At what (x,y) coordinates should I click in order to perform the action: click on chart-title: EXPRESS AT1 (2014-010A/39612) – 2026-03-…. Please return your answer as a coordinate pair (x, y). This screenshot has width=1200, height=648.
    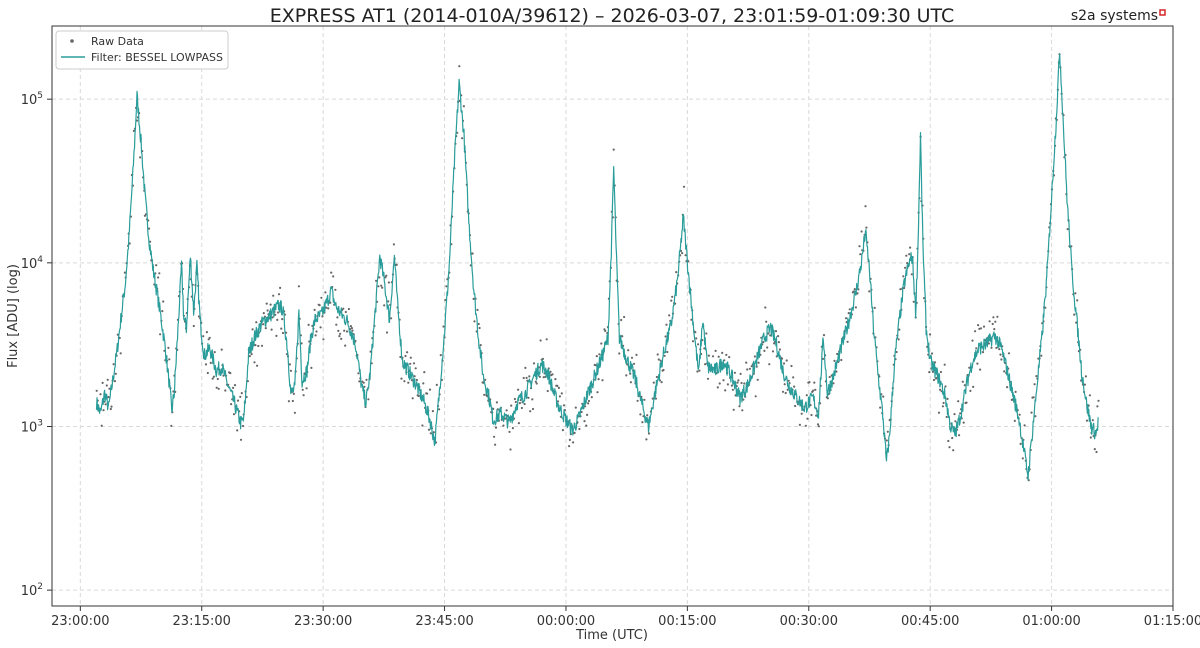
    Looking at the image, I should click on (612, 16).